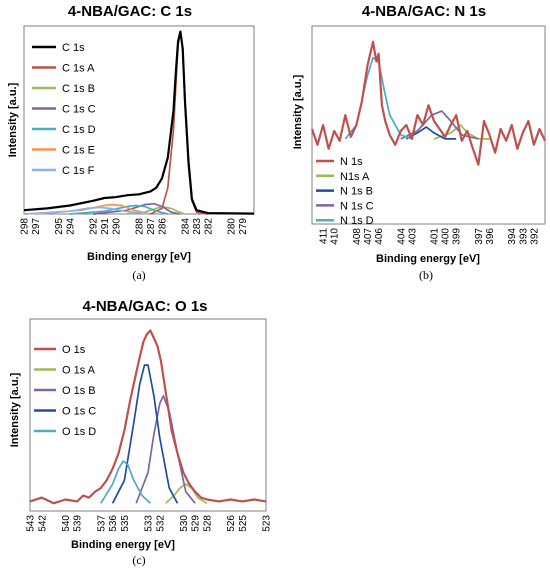  What do you see at coordinates (196, 523) in the screenshot?
I see `x-tick-label: 529` at bounding box center [196, 523].